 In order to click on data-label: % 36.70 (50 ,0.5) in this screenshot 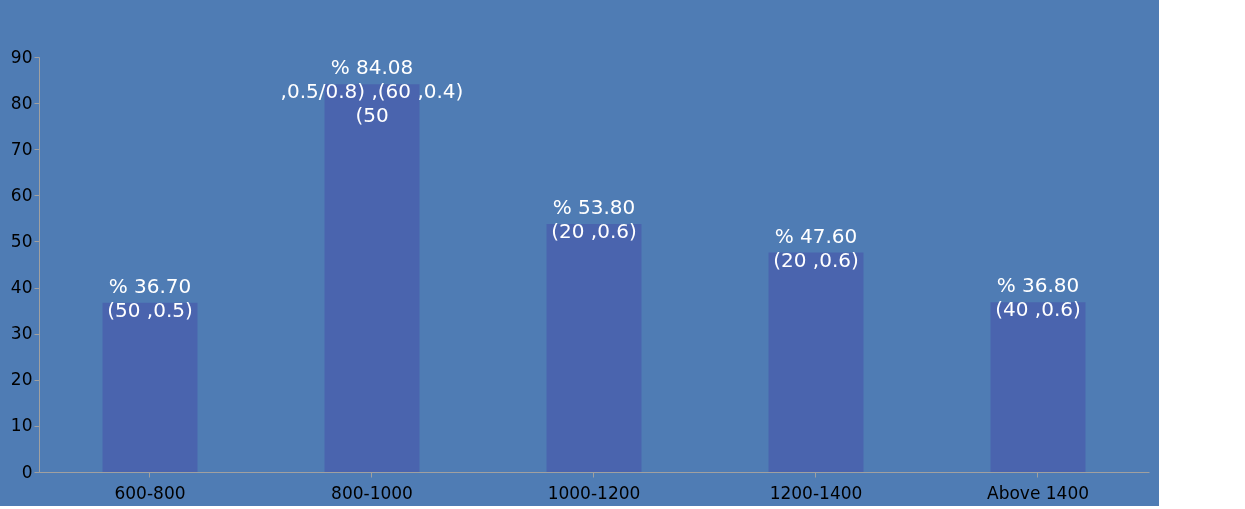, I will do `click(150, 297)`.